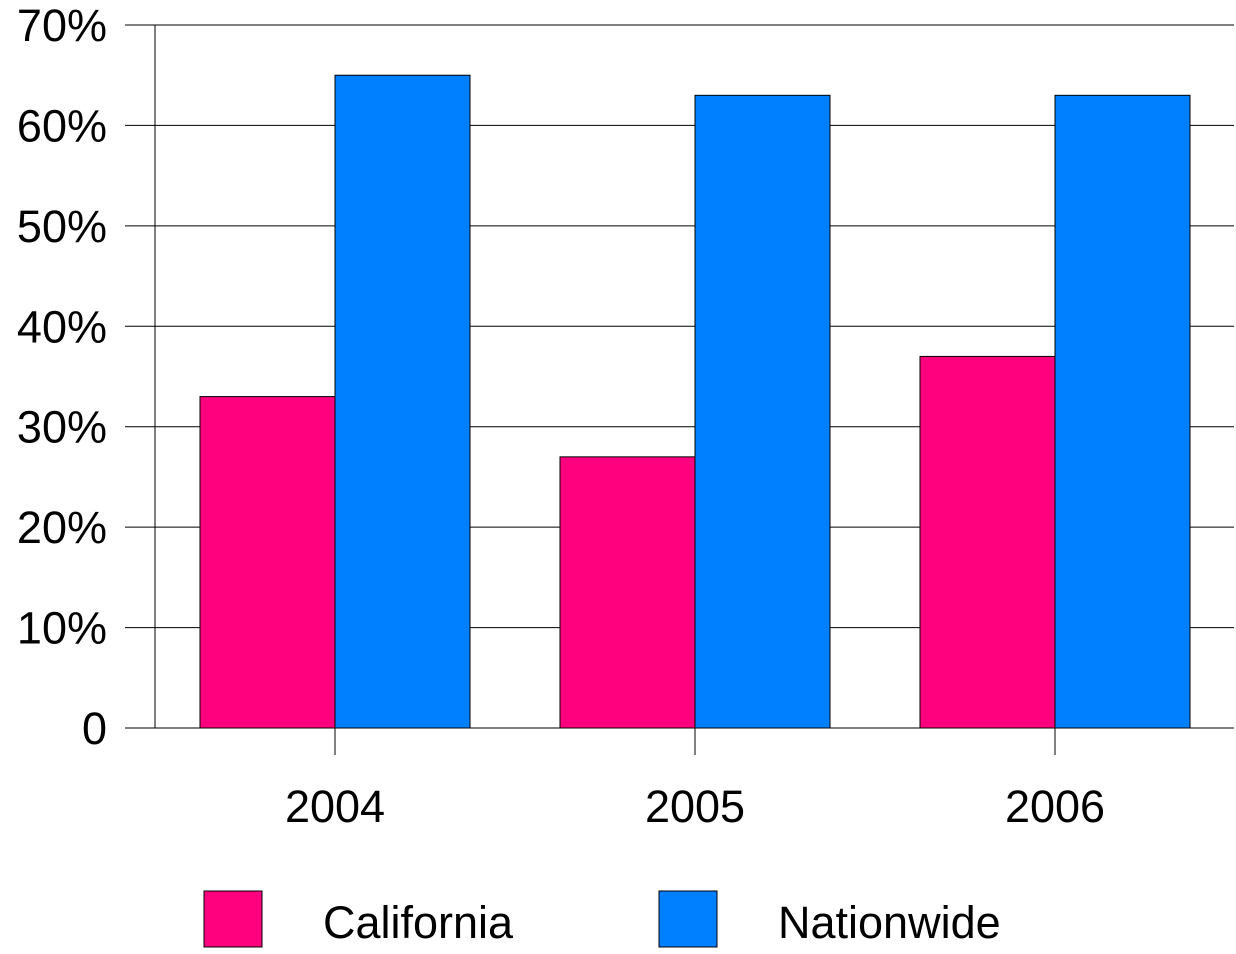 The image size is (1236, 954). What do you see at coordinates (987, 542) in the screenshot?
I see `bar-california-2006` at bounding box center [987, 542].